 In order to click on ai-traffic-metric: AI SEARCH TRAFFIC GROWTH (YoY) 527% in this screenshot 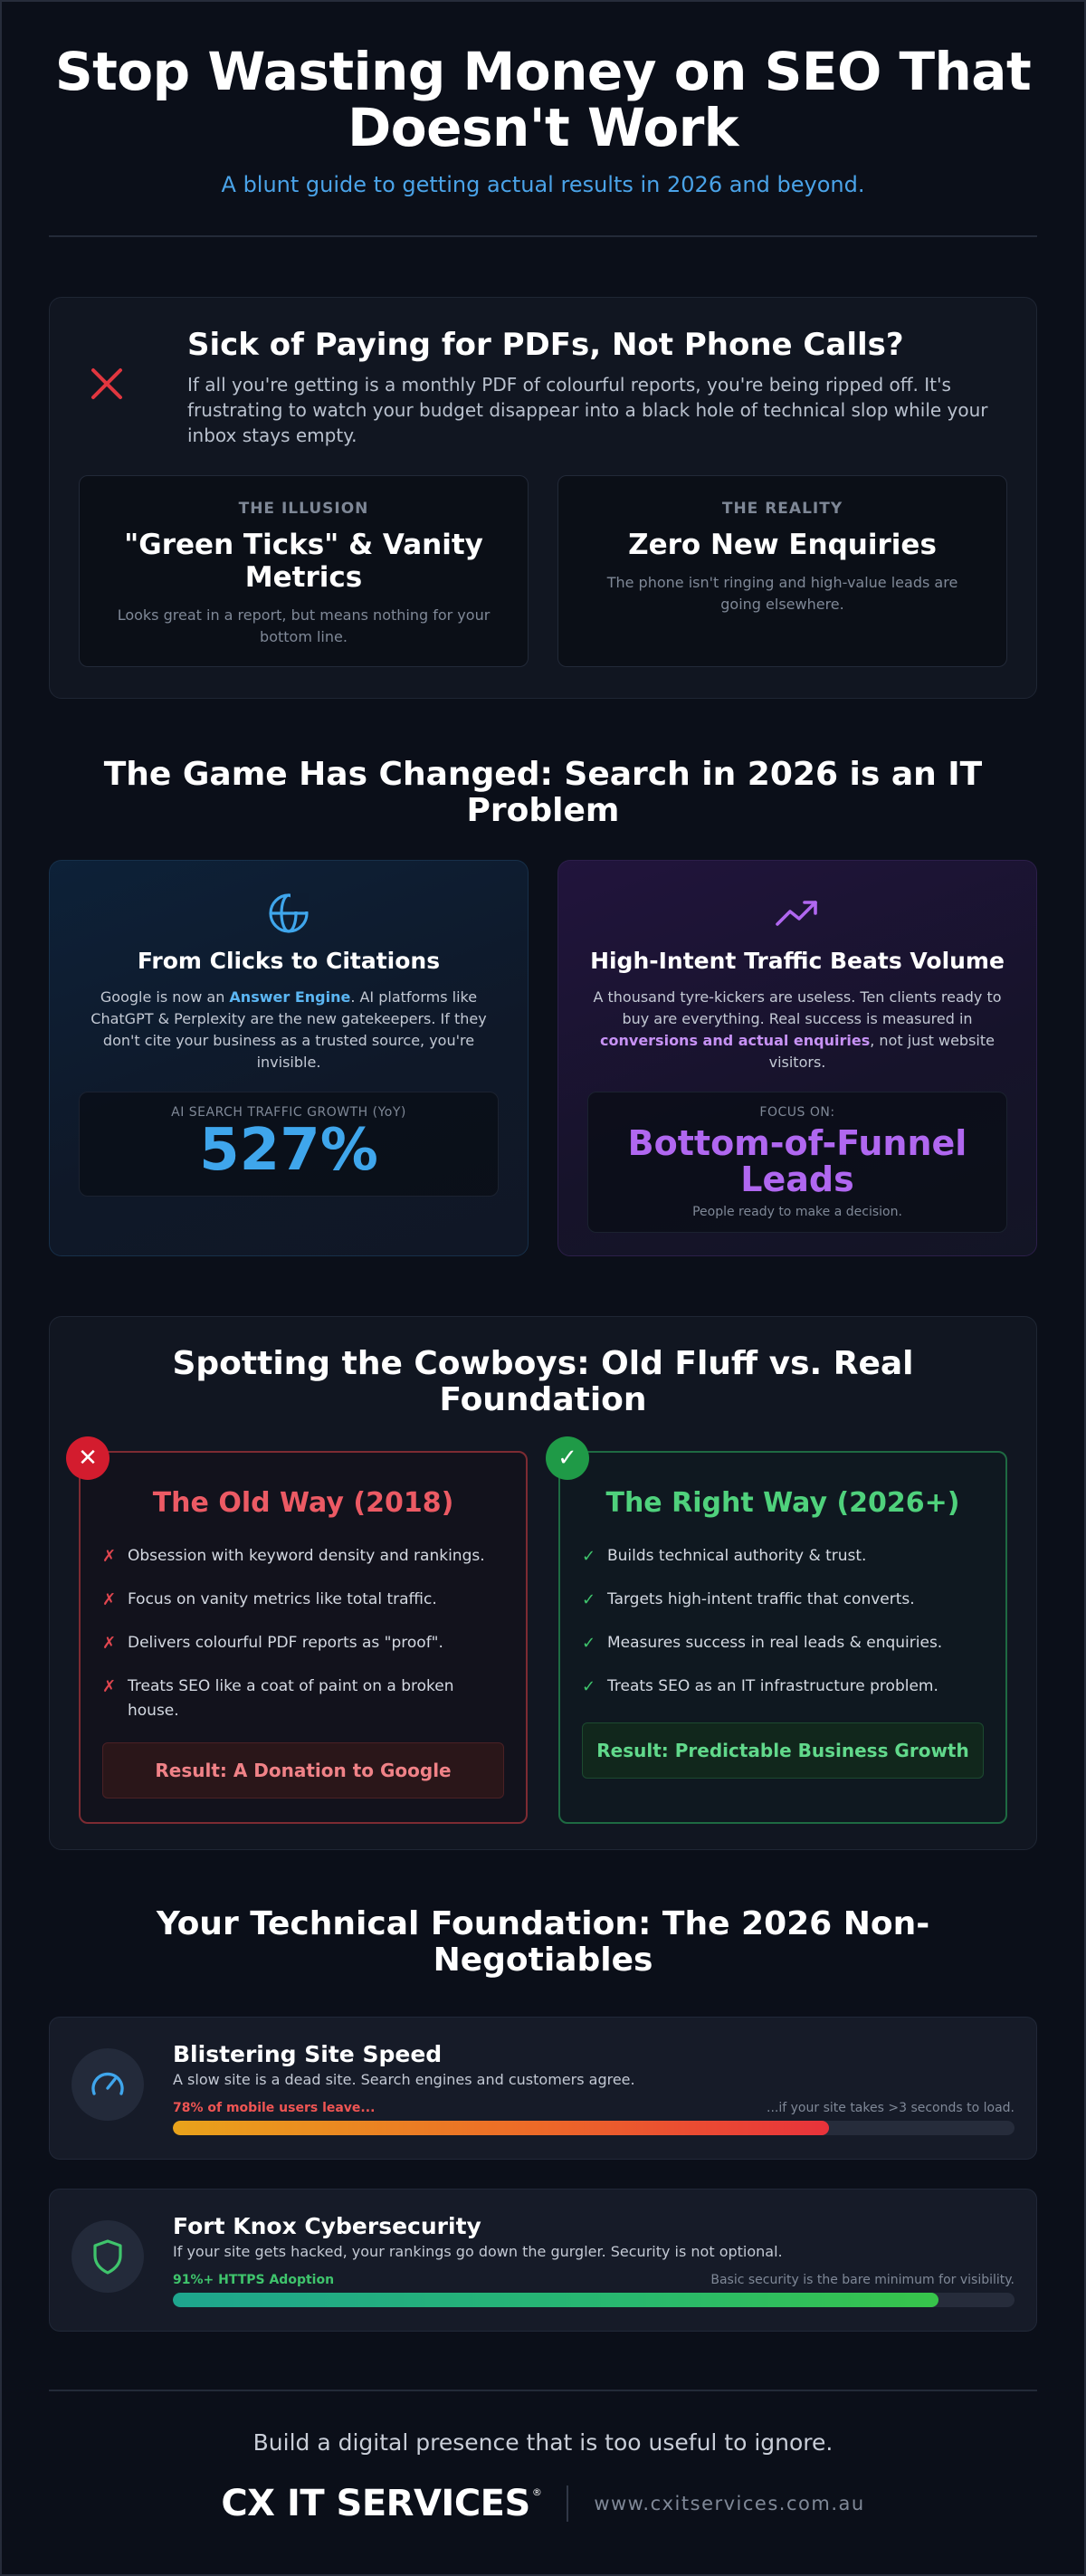, I will do `click(289, 1145)`.